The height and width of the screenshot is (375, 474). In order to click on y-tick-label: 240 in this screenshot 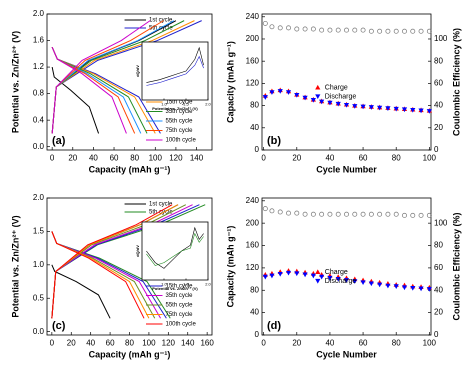, I will do `click(253, 200)`.